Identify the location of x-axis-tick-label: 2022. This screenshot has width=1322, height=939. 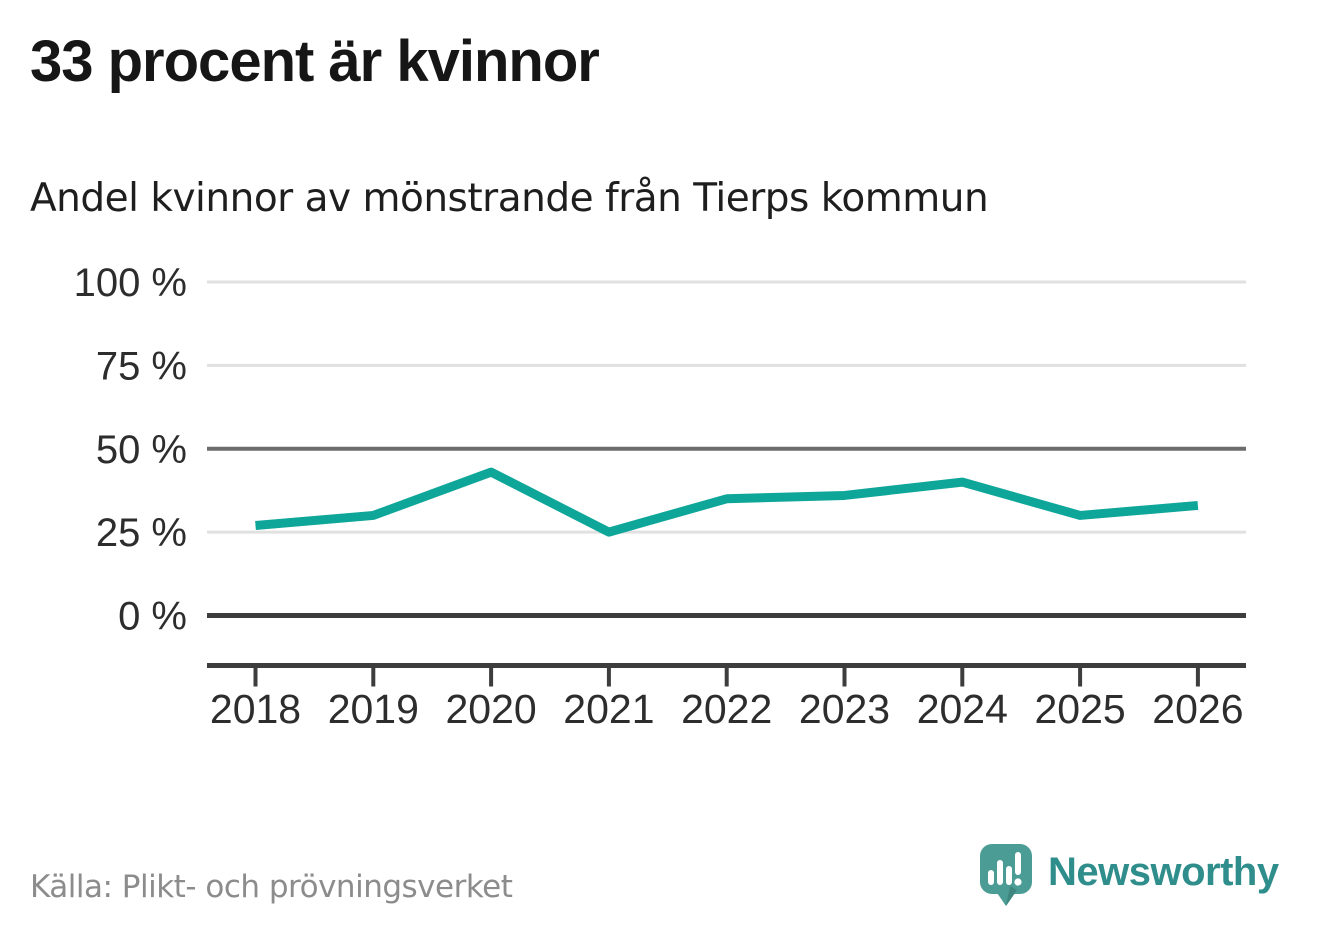
(726, 709).